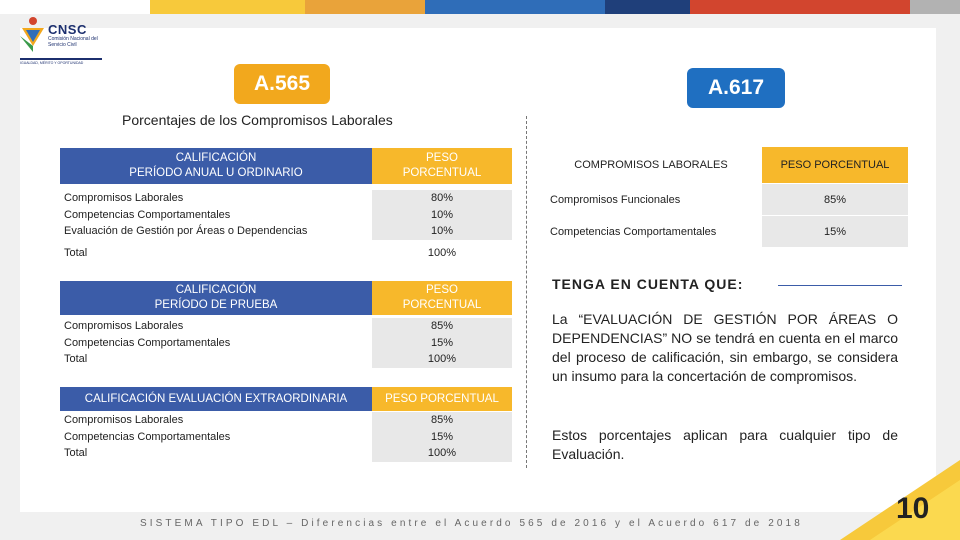  What do you see at coordinates (442, 437) in the screenshot?
I see `table3-row-values: 85% 15% 100%` at bounding box center [442, 437].